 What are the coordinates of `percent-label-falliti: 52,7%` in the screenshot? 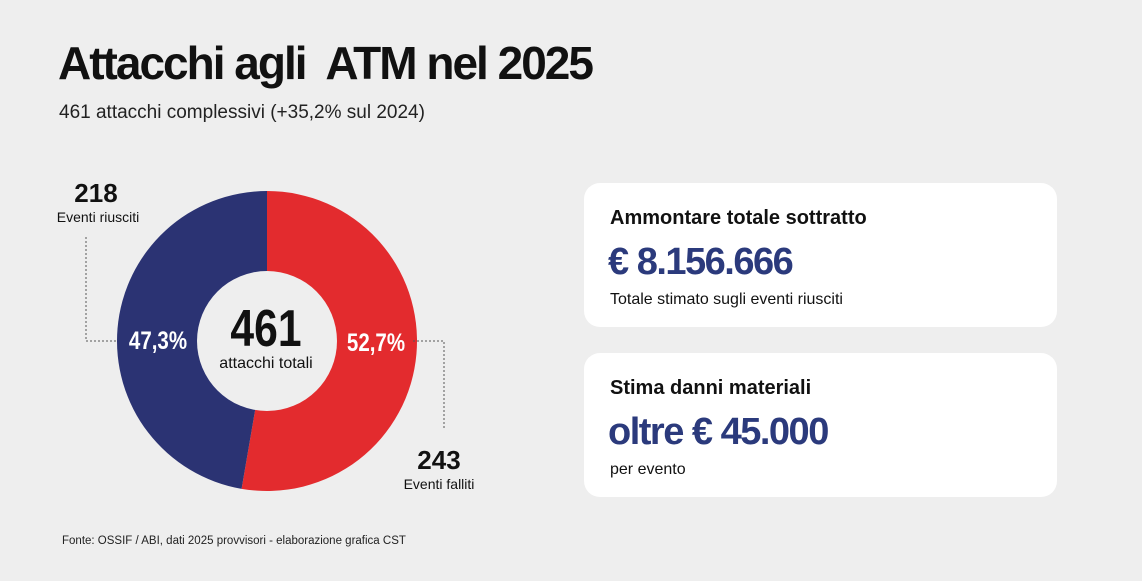 It's located at (376, 342).